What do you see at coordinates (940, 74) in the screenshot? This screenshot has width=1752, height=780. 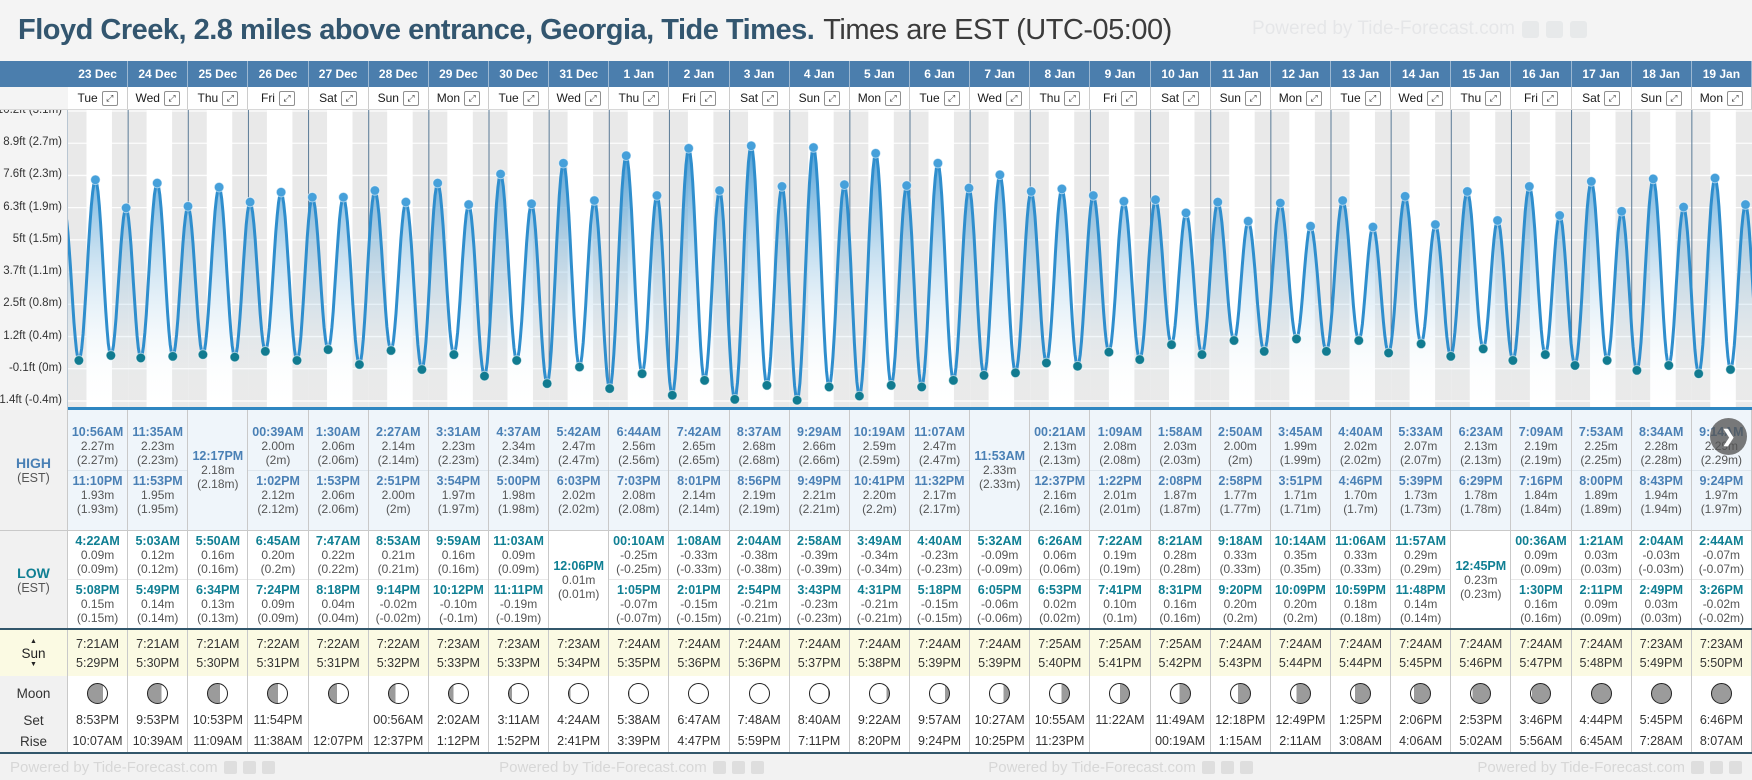 I see `date-header-cell: 6 Jan` at bounding box center [940, 74].